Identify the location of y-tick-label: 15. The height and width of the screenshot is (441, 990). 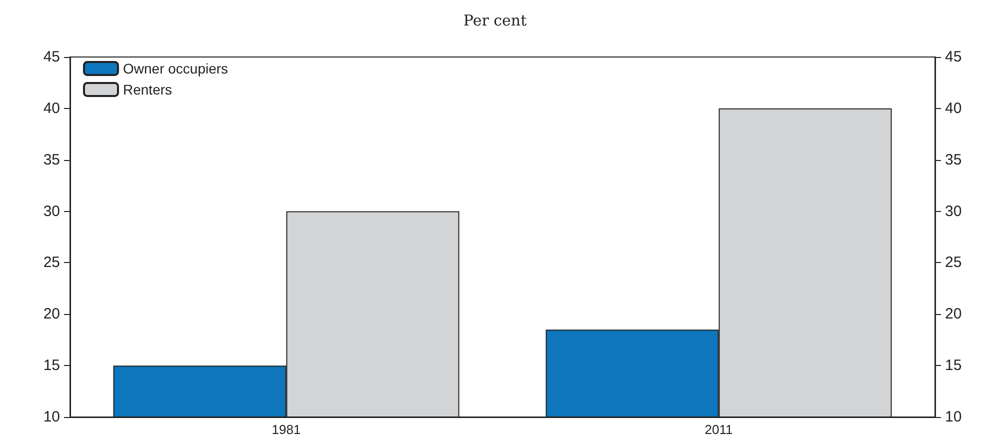
(51, 365).